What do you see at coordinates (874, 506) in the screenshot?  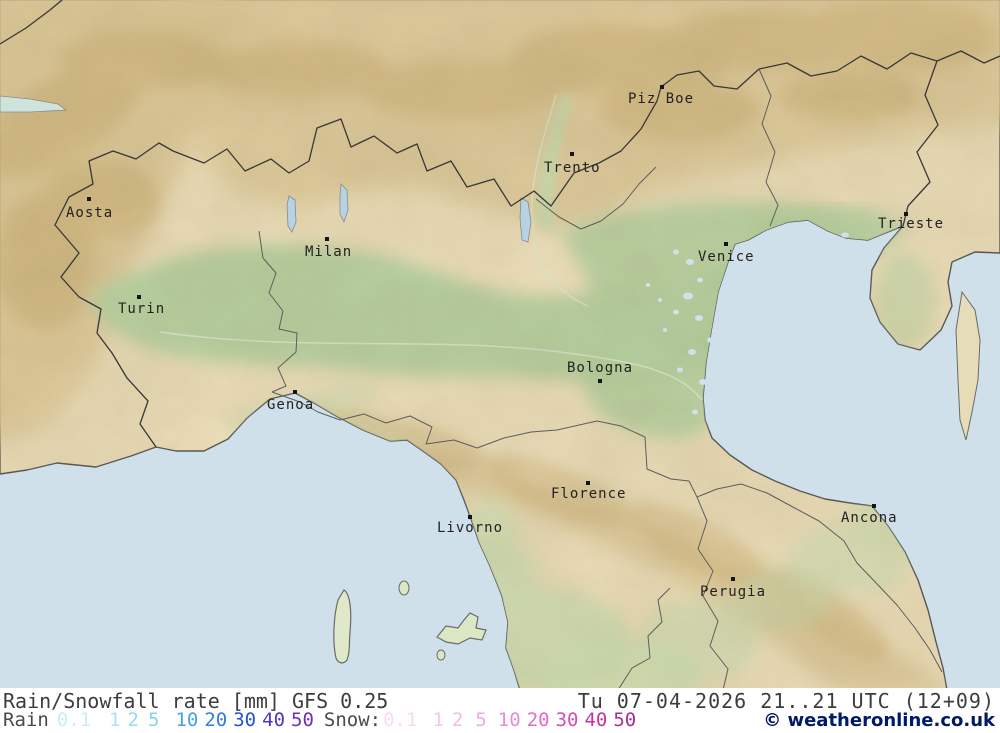 I see `city-marker-ancona` at bounding box center [874, 506].